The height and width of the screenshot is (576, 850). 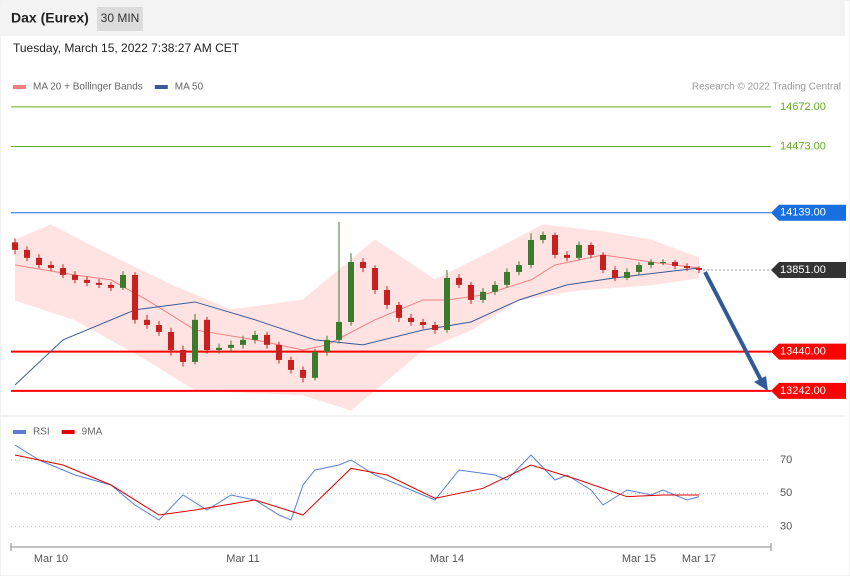 I want to click on instrument-title: Dax (Eurex), so click(x=50, y=18).